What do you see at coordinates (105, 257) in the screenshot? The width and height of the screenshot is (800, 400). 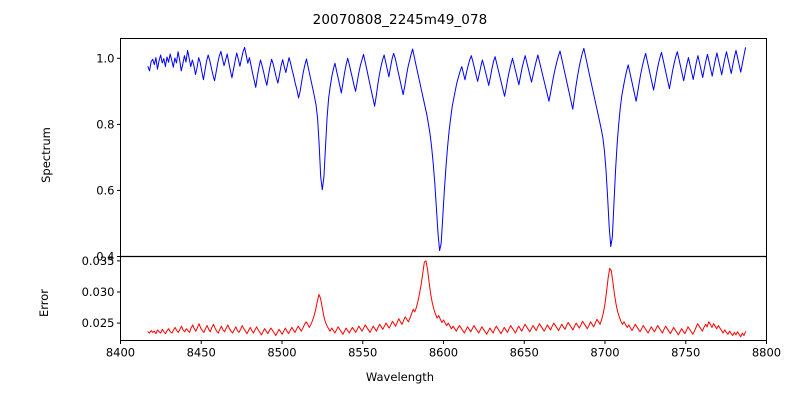 I see `ytick-label-spectrum: 0.4` at bounding box center [105, 257].